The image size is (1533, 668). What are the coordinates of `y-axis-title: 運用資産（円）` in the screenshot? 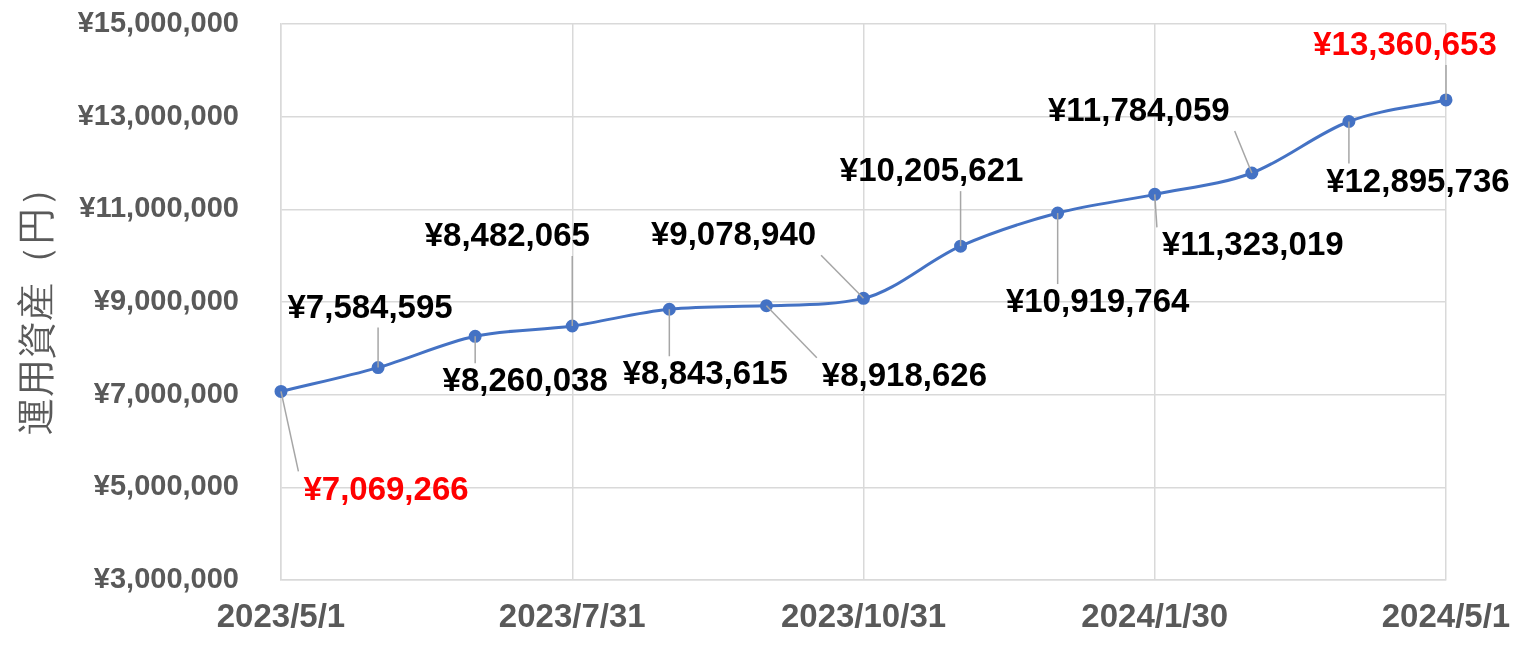 It's located at (35, 302).